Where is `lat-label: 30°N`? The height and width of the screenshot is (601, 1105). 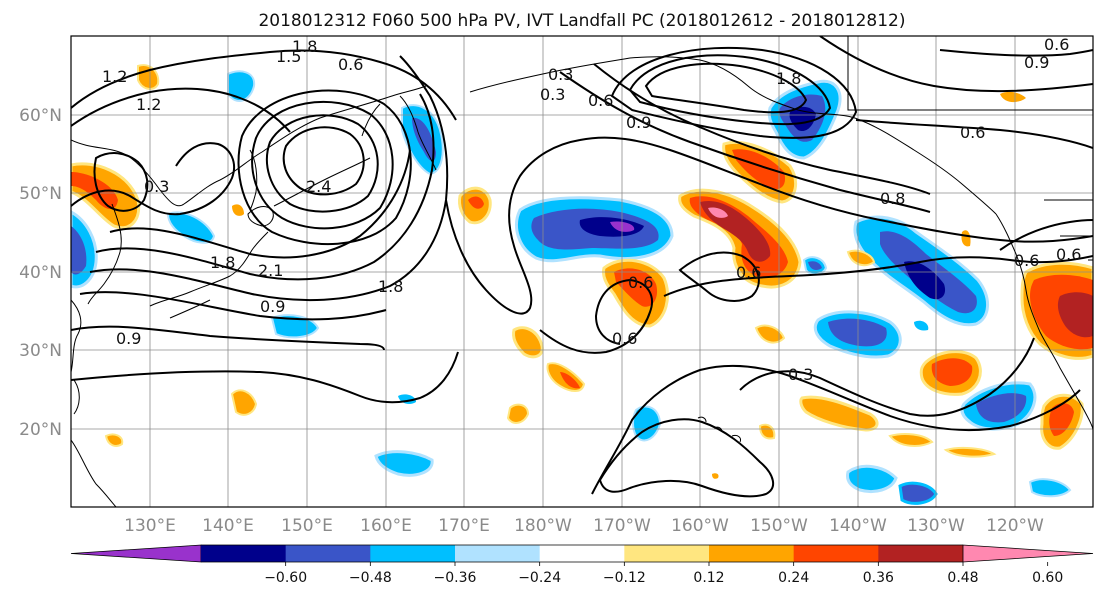
lat-label: 30°N is located at coordinates (40, 351).